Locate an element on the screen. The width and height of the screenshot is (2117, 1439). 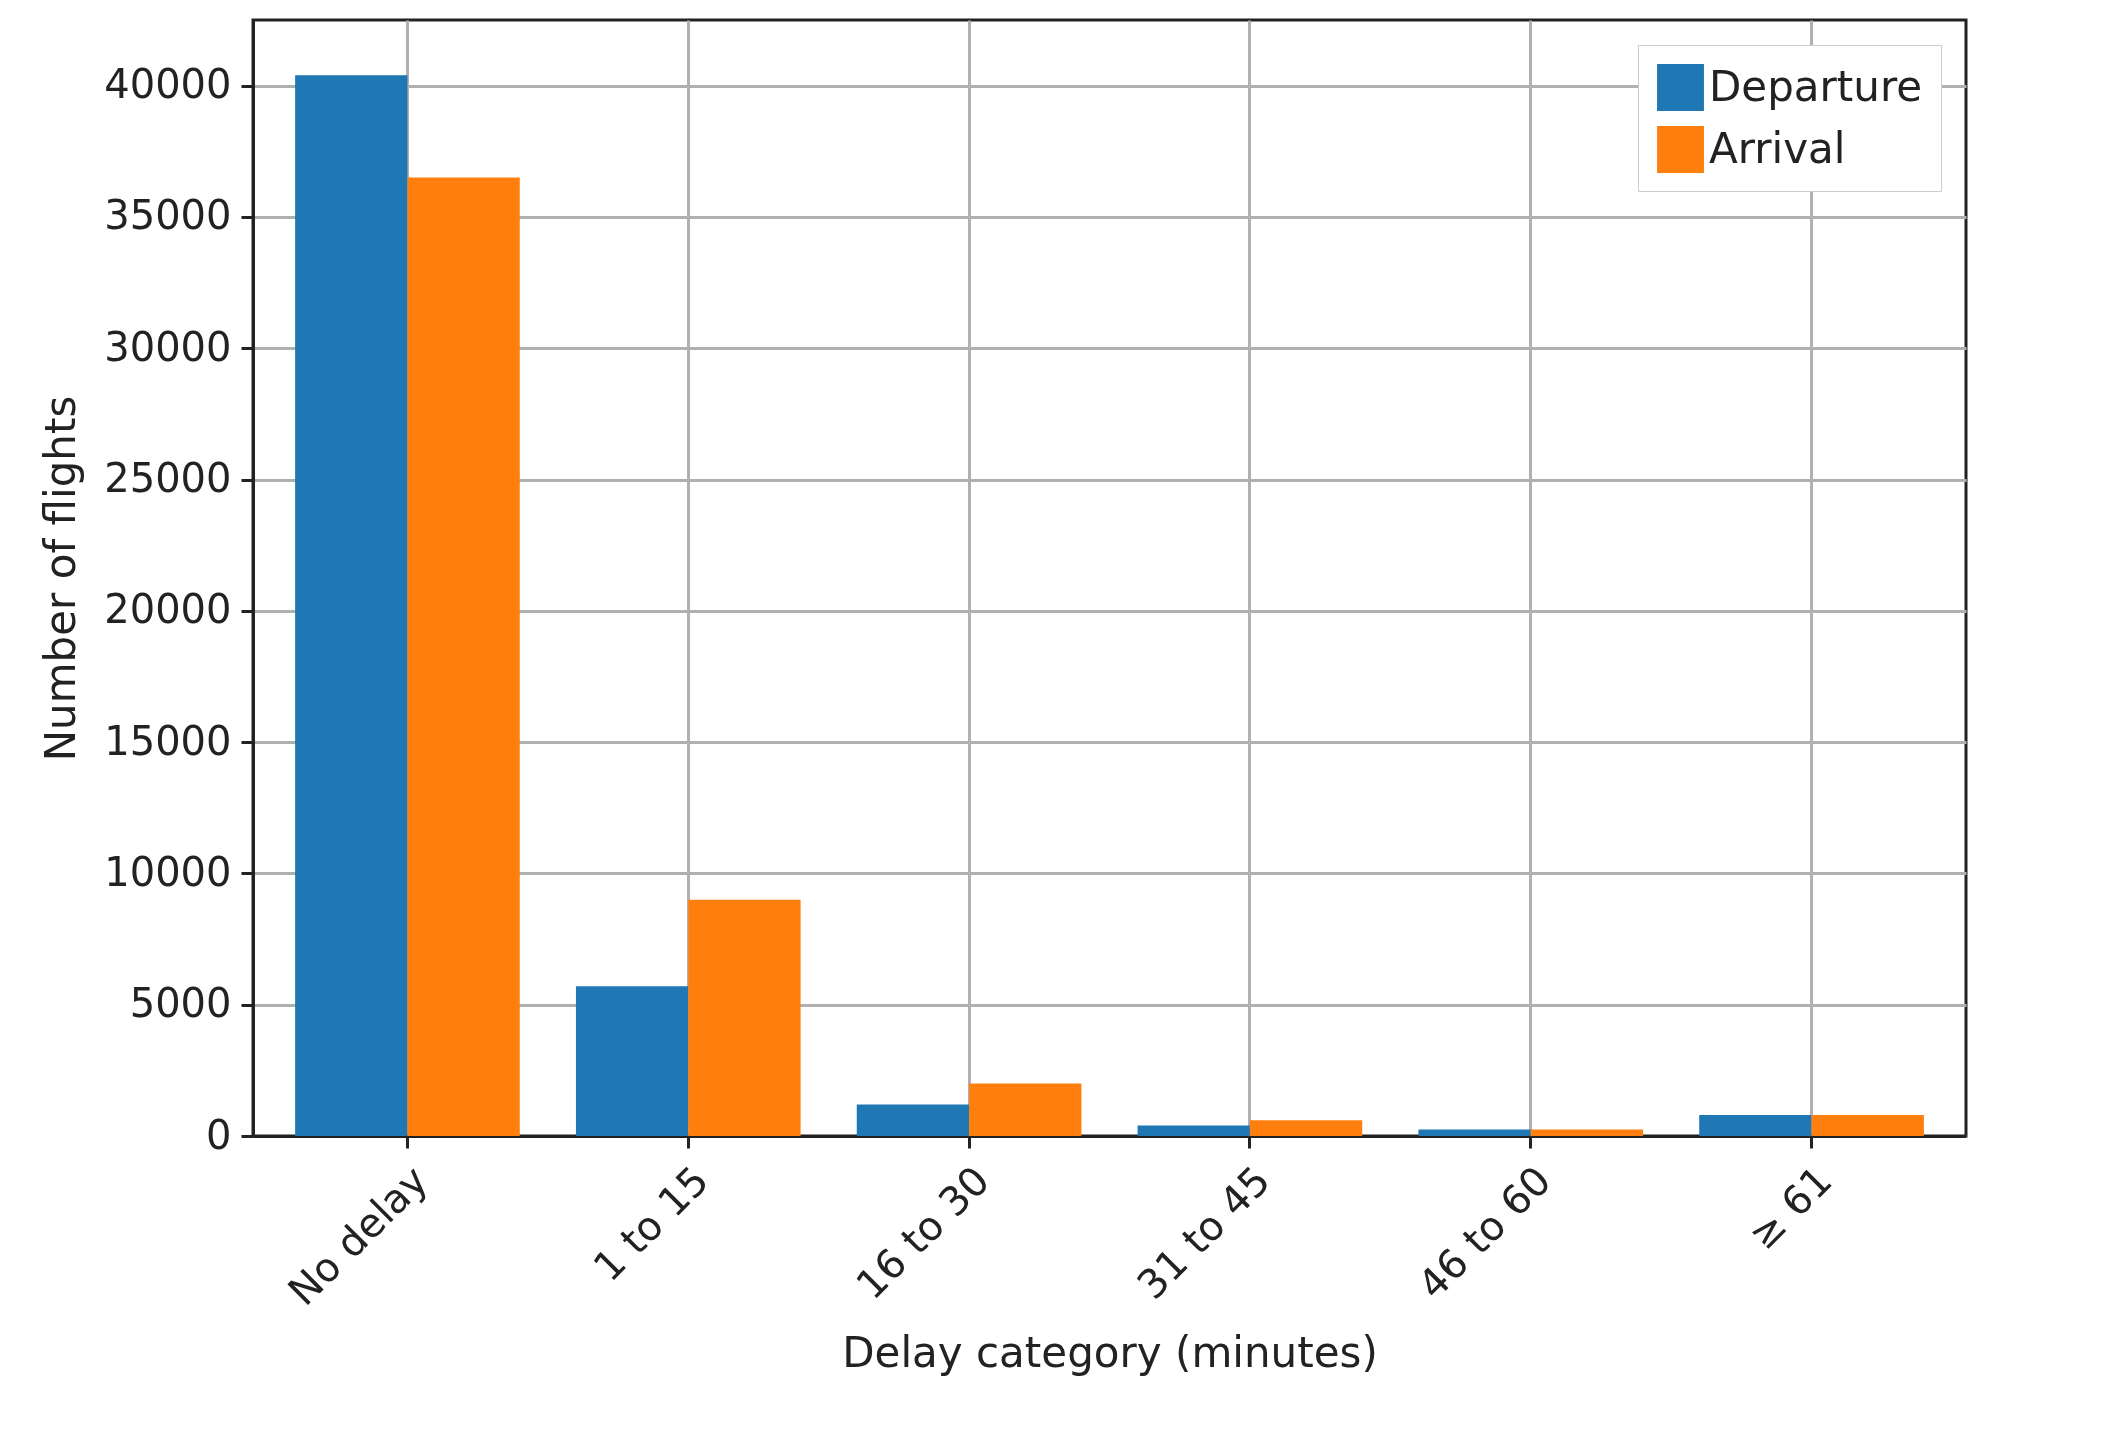
legend-label: Departure is located at coordinates (1816, 86).